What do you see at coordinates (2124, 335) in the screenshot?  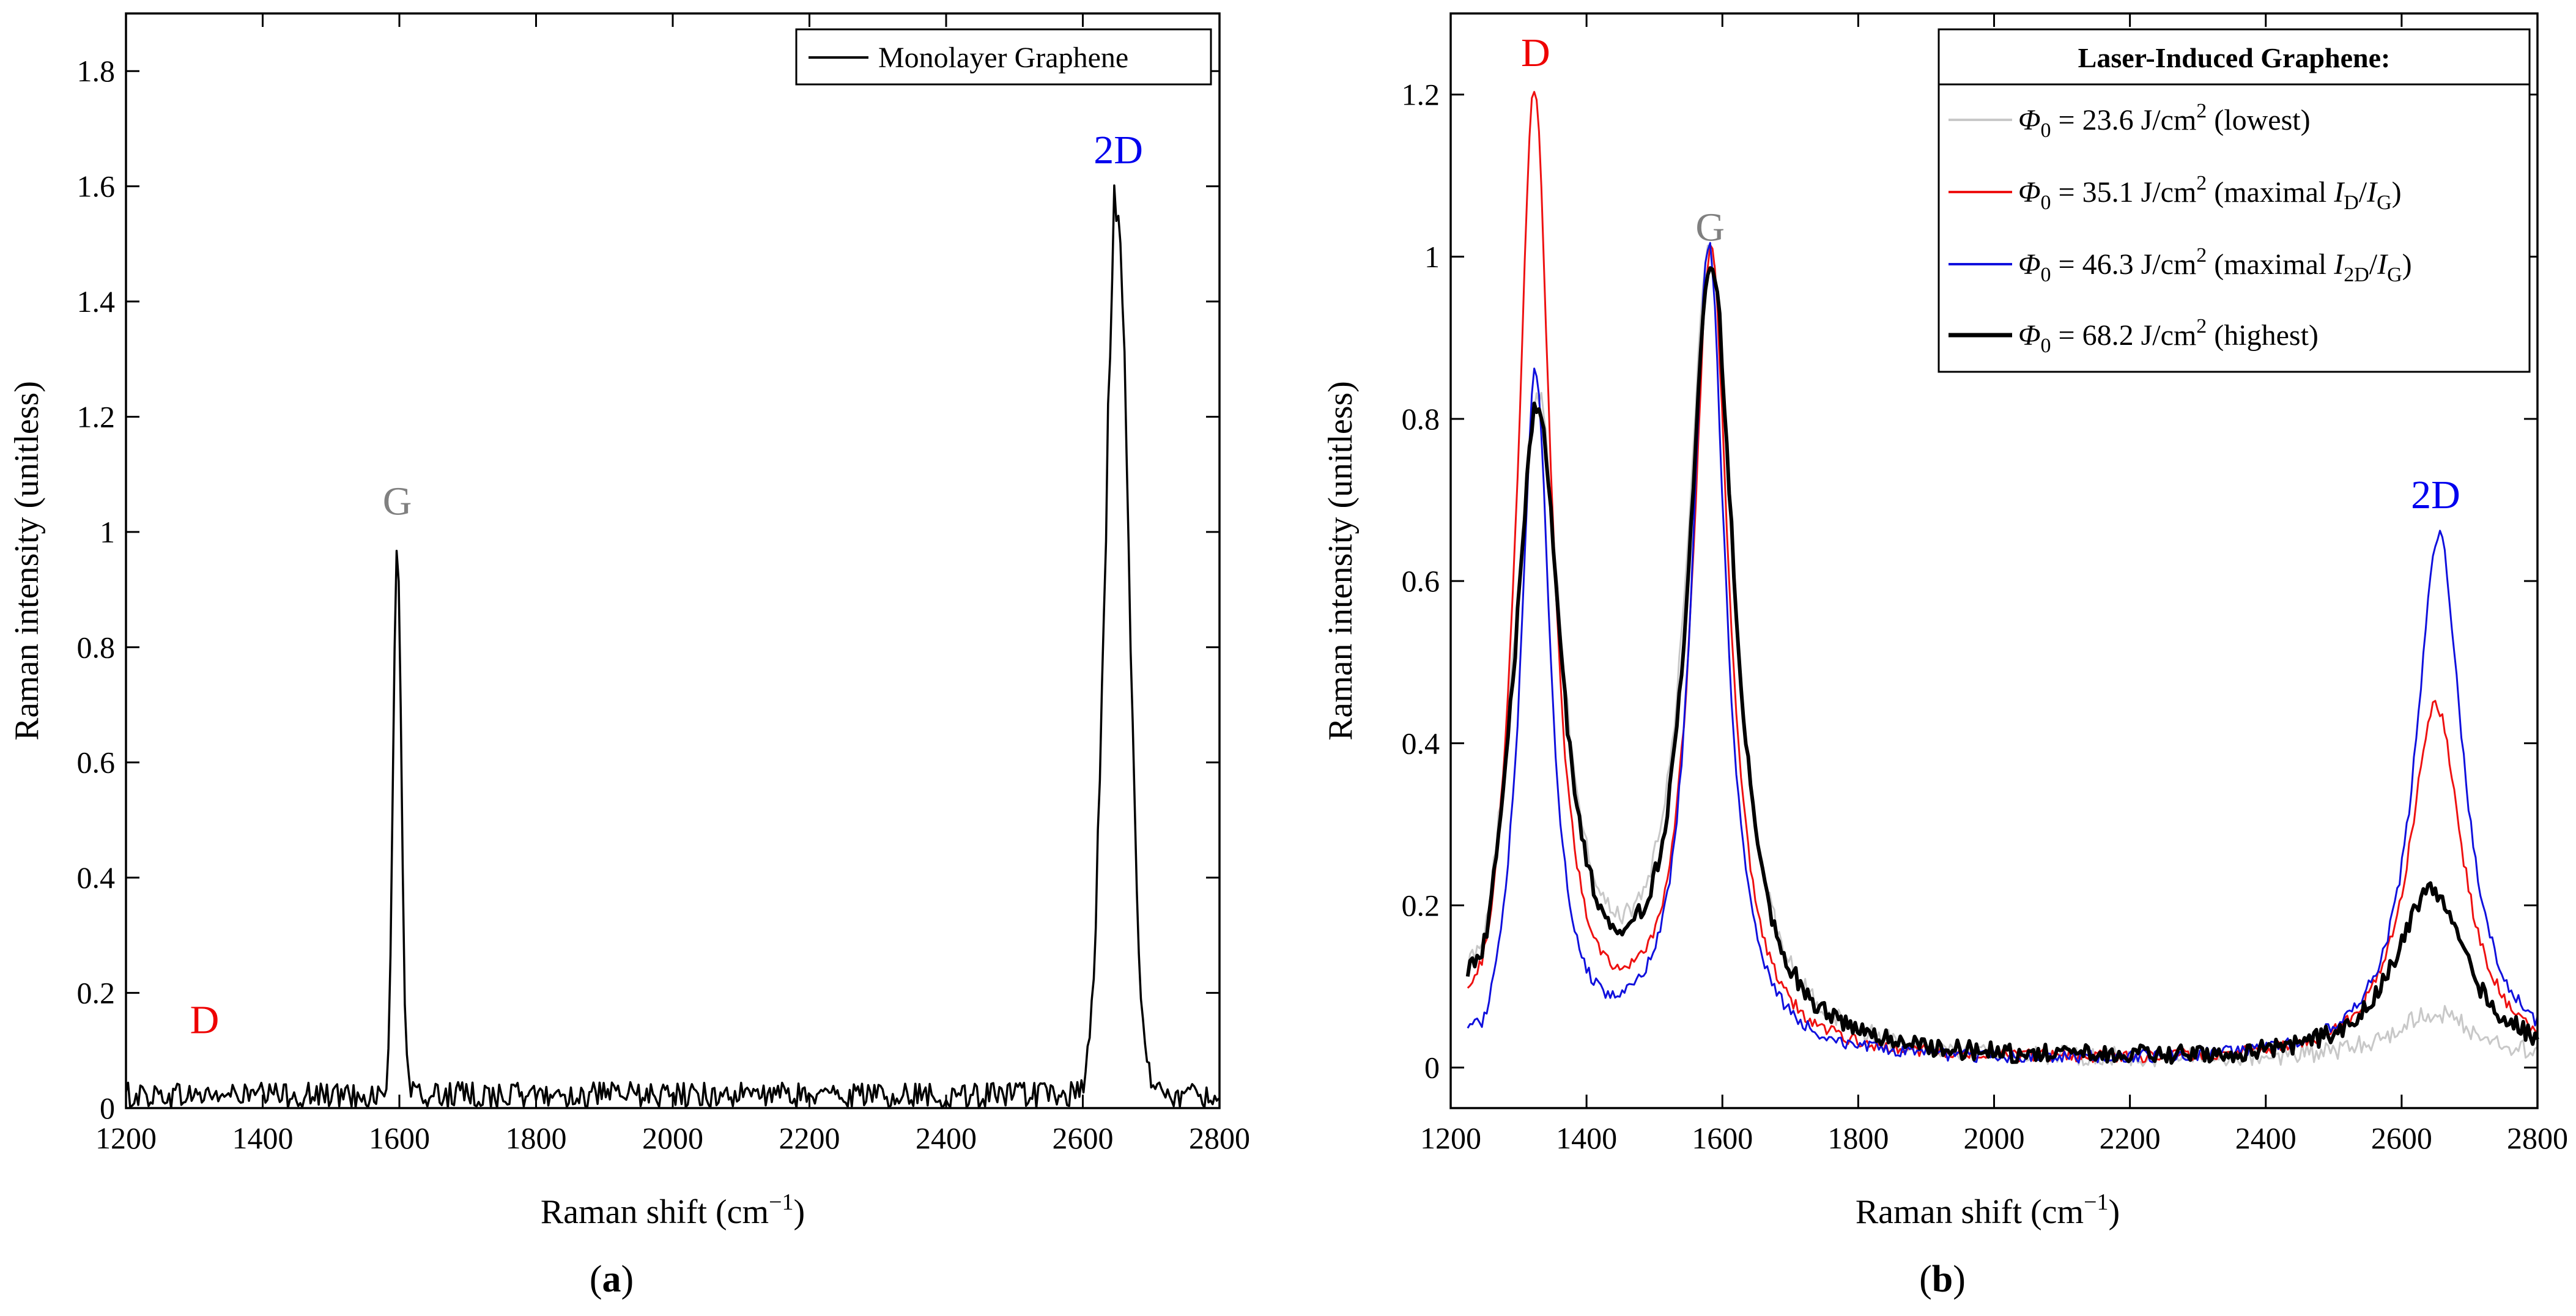 I see `legend-3-value: = 68.2 J/cm` at bounding box center [2124, 335].